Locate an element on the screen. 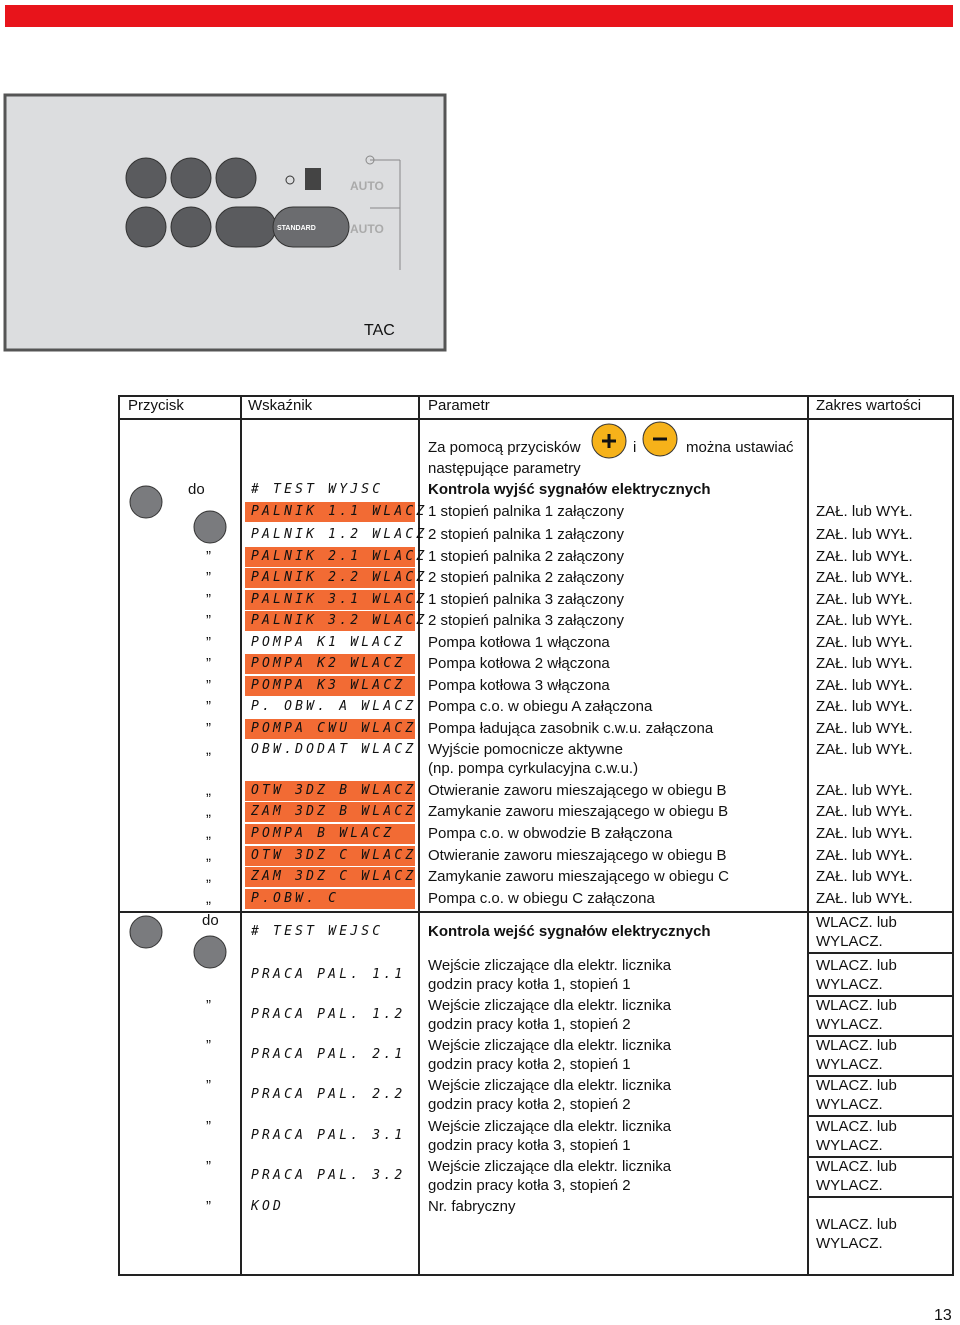  minus-button is located at coordinates (660, 439).